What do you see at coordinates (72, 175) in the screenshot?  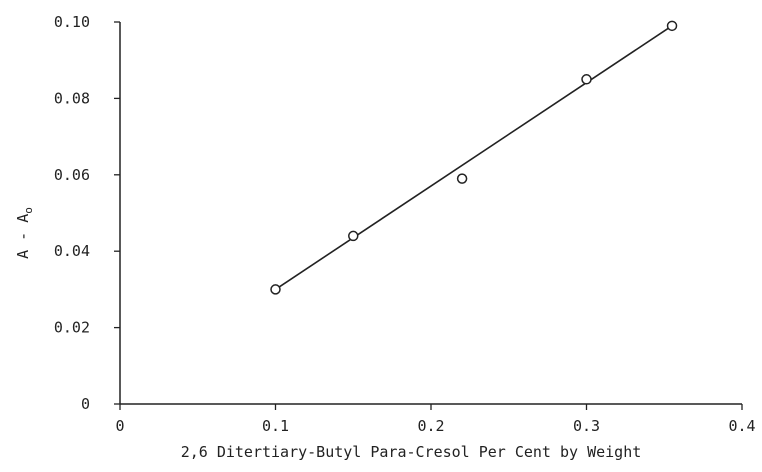 I see `y-tick-label: 0.06` at bounding box center [72, 175].